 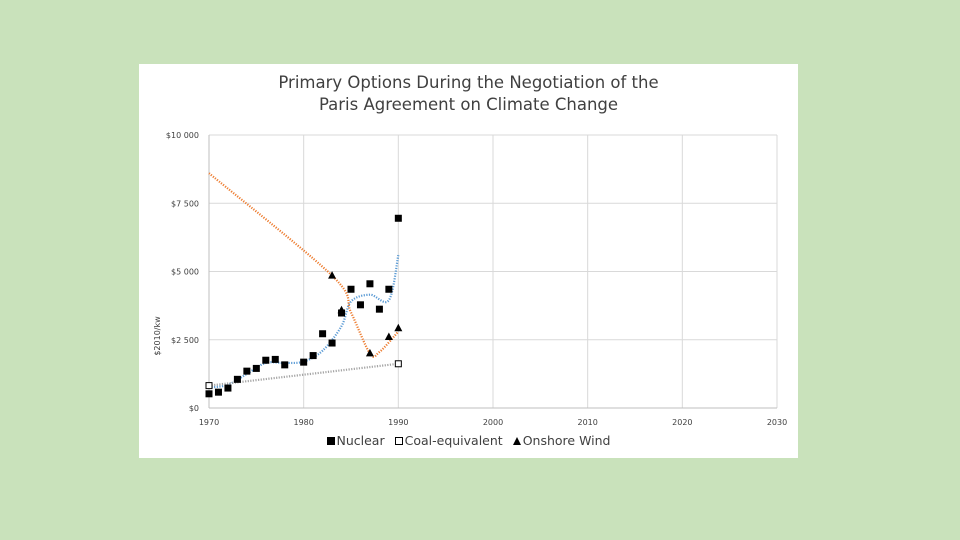 What do you see at coordinates (493, 422) in the screenshot?
I see `x-tick-label: 2000` at bounding box center [493, 422].